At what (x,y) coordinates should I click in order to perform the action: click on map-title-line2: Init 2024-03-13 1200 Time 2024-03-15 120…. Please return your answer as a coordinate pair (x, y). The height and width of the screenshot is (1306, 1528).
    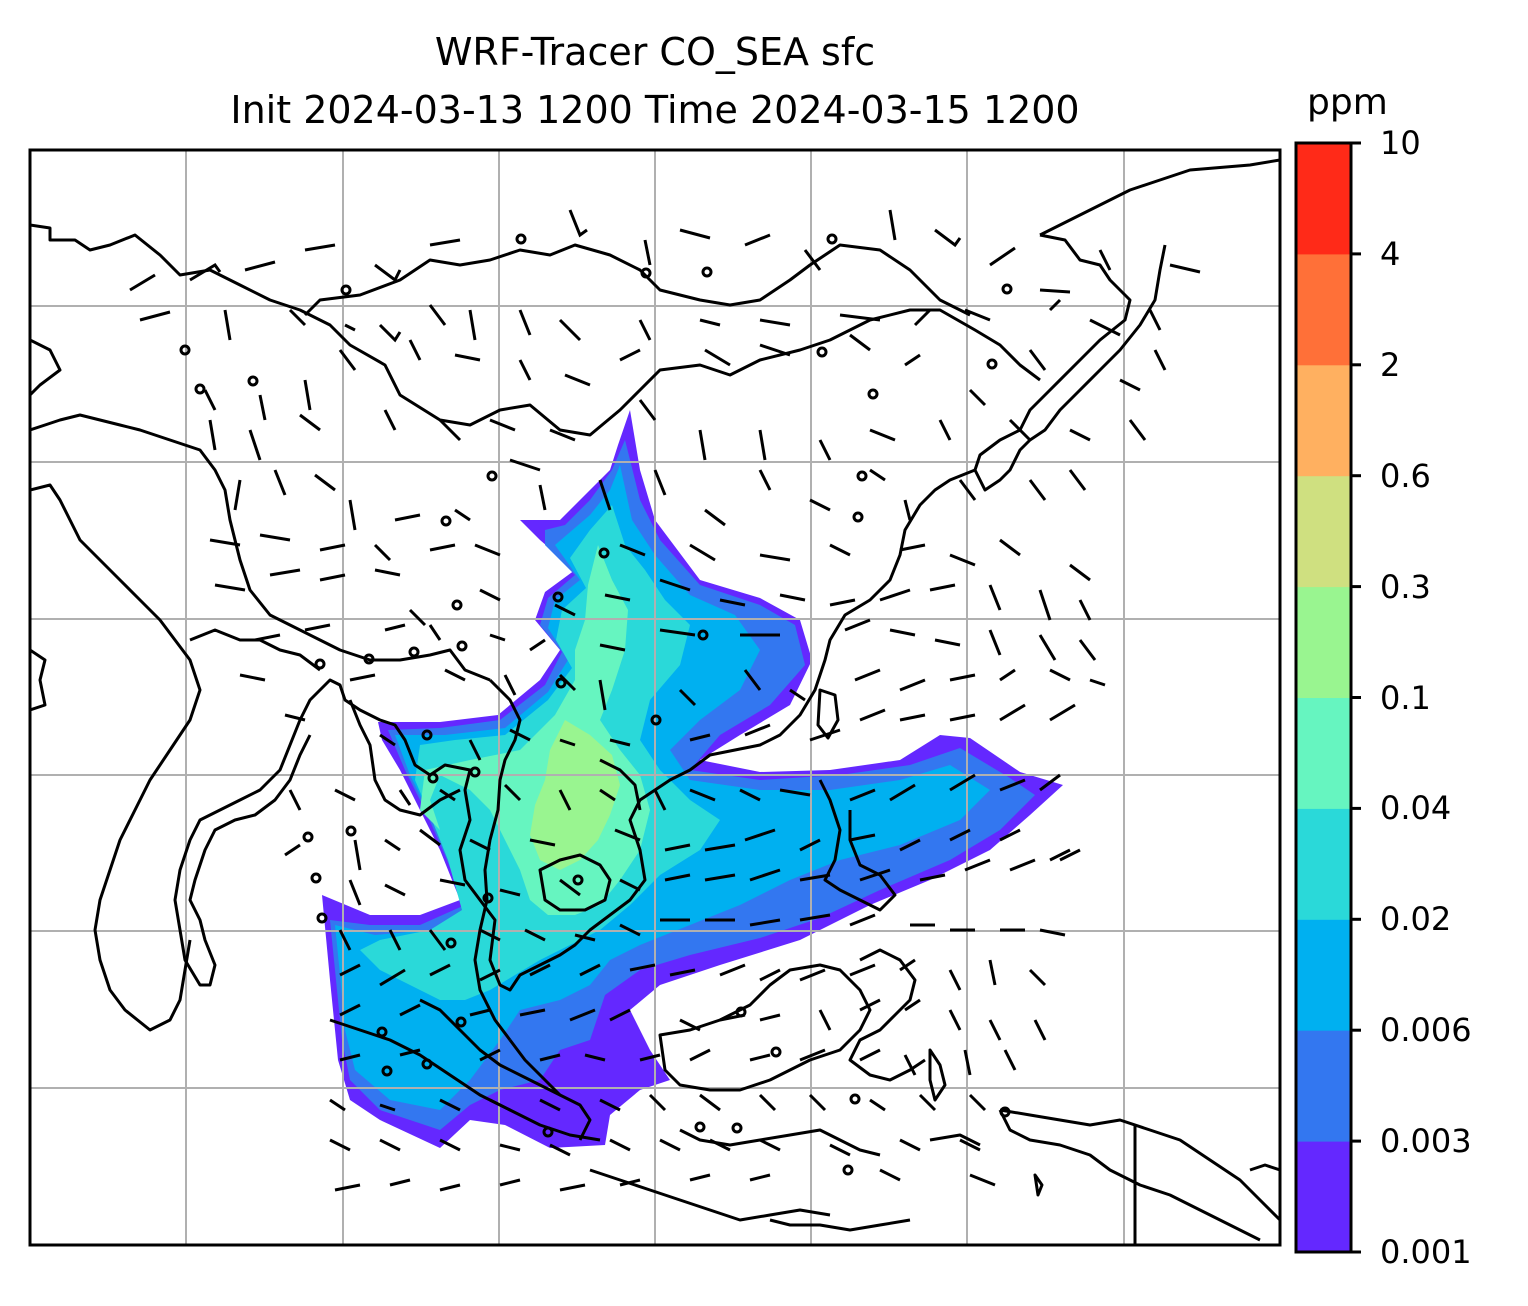
    Looking at the image, I should click on (655, 110).